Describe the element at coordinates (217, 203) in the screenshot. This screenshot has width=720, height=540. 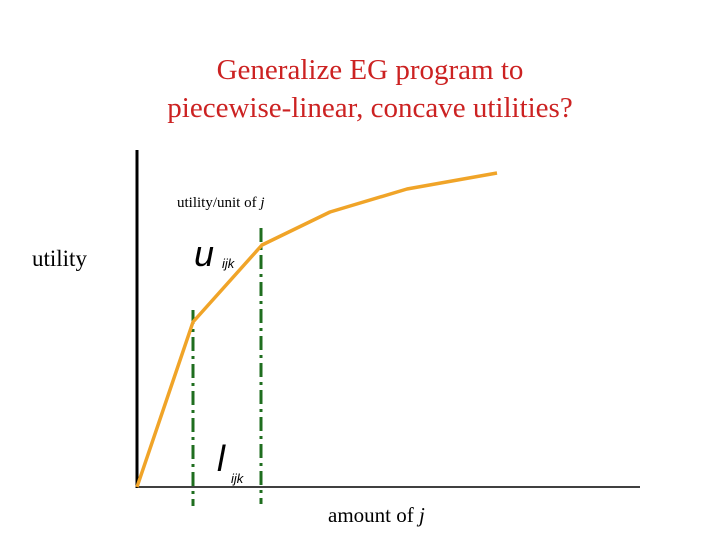
I see `slope-label-text: utility/unit of` at that location.